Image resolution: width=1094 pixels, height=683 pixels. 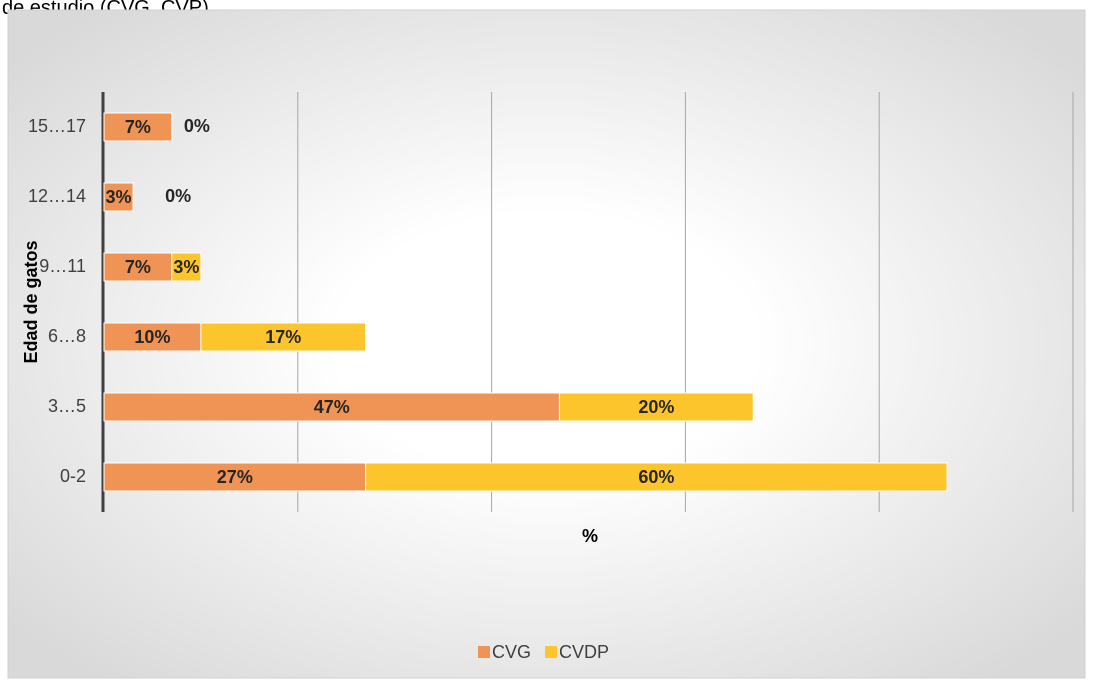 I want to click on y-tick-label: 12…14, so click(x=57, y=196).